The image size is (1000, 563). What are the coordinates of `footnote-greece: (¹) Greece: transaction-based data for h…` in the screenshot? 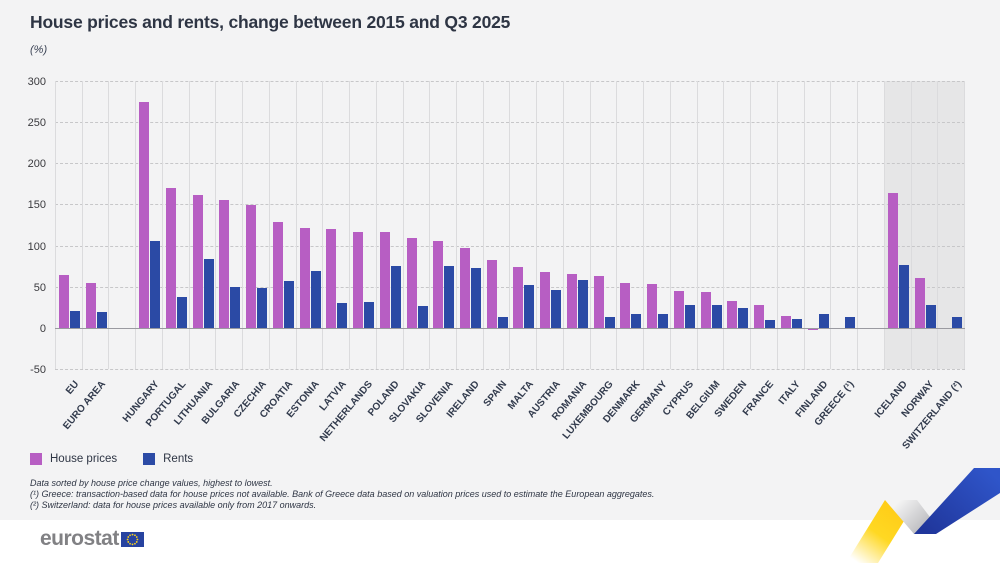 It's located at (342, 494).